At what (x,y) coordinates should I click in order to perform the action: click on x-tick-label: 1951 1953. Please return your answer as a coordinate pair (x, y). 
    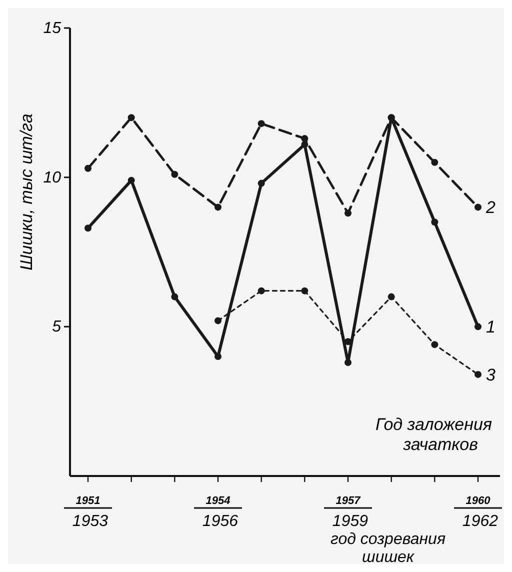
    Looking at the image, I should click on (88, 512).